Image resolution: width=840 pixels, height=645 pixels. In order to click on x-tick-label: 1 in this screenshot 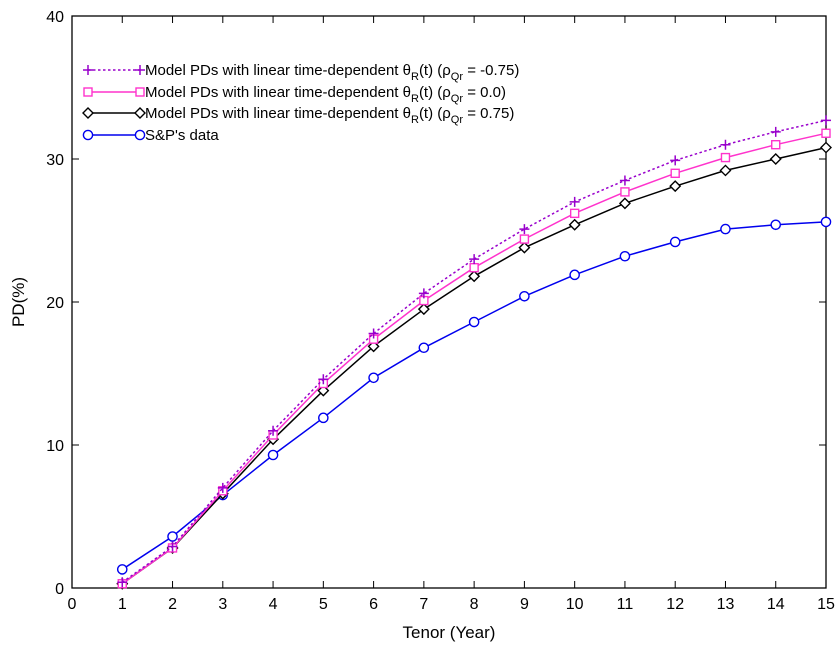, I will do `click(122, 604)`.